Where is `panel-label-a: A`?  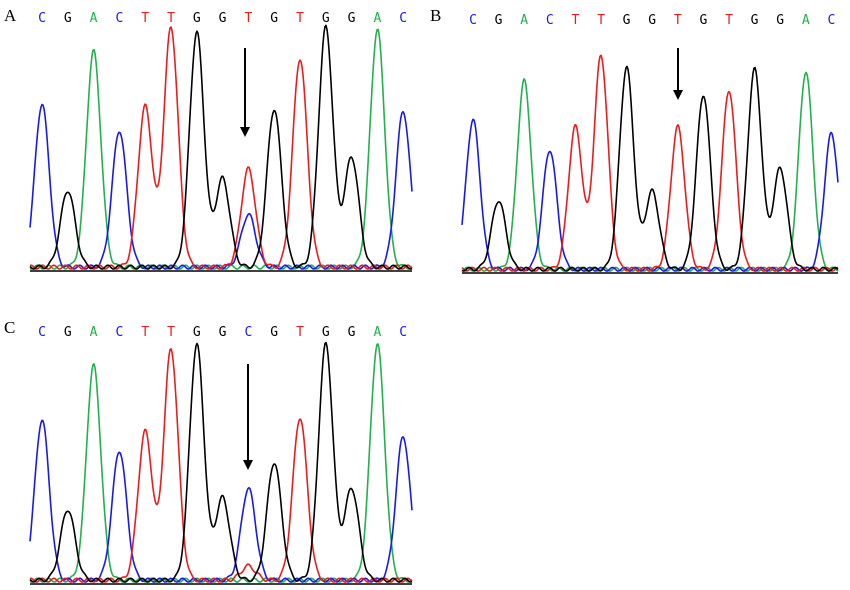
panel-label-a: A is located at coordinates (10, 15).